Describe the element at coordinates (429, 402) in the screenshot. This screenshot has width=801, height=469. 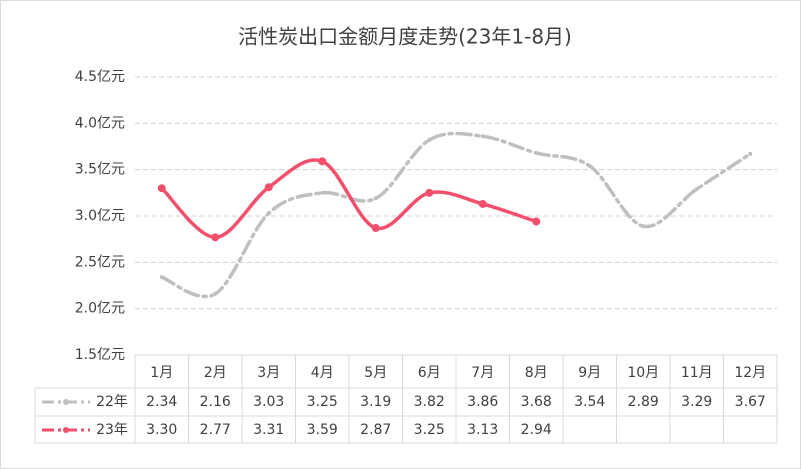
I see `table-value: 3.82` at that location.